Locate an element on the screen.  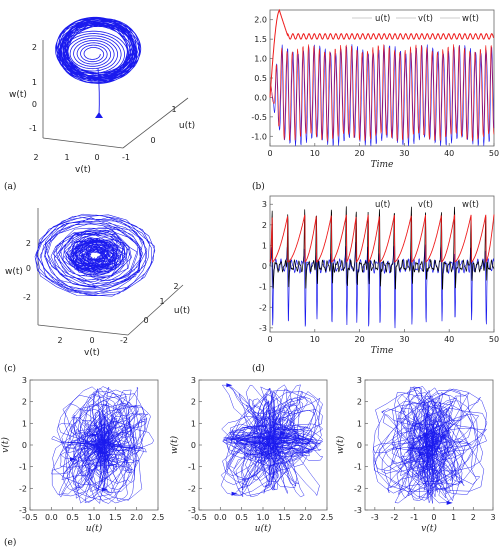
e2-y-tick-label: 1 is located at coordinates (193, 423).